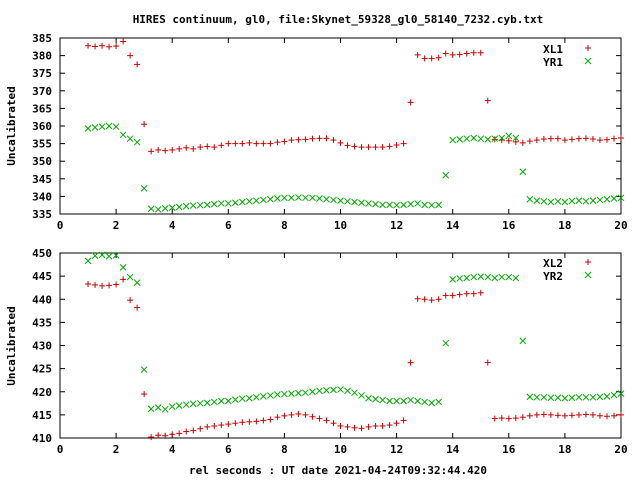 Image resolution: width=640 pixels, height=480 pixels. Describe the element at coordinates (42, 73) in the screenshot. I see `y-tick-label: 375` at that location.